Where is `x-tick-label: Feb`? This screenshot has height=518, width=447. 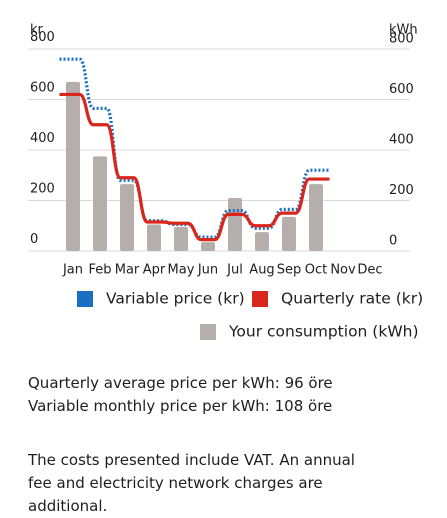
x-tick-label: Feb is located at coordinates (99, 270).